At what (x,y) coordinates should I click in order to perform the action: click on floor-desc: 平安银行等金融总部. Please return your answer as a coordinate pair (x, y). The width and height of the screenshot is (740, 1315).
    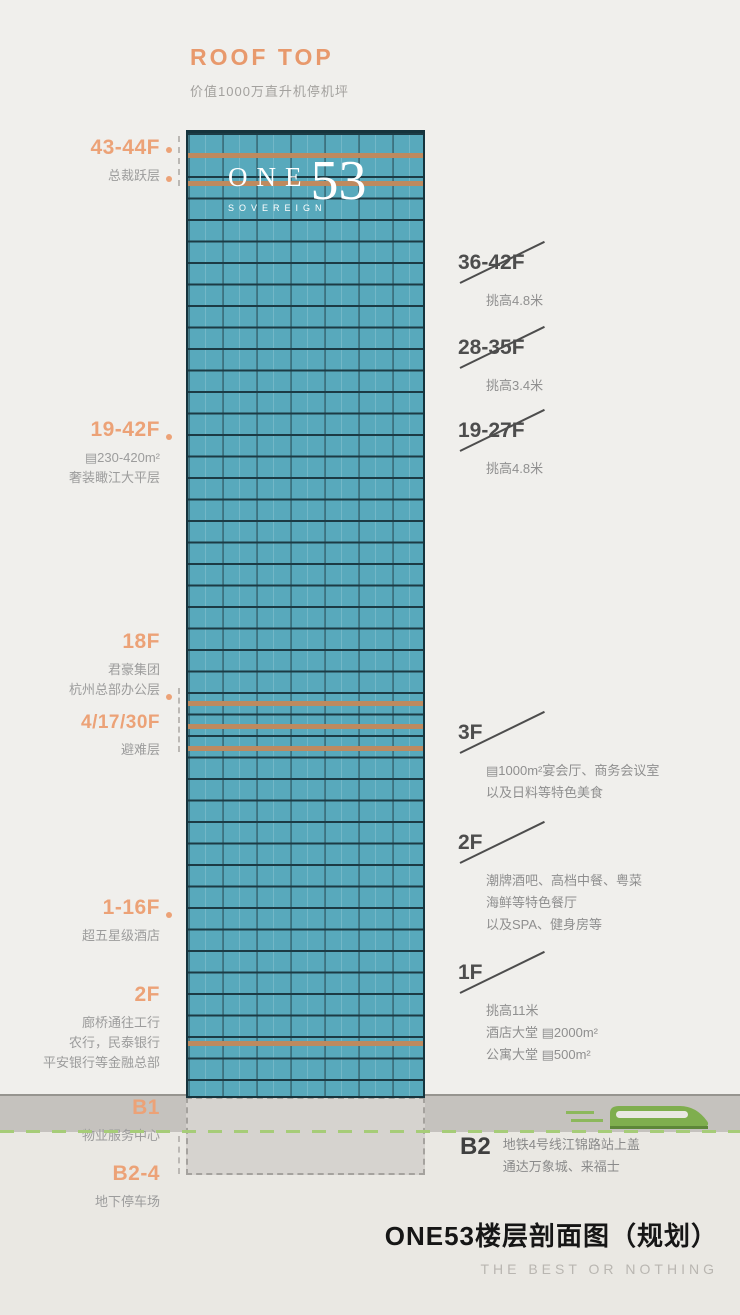
    Looking at the image, I should click on (101, 1062).